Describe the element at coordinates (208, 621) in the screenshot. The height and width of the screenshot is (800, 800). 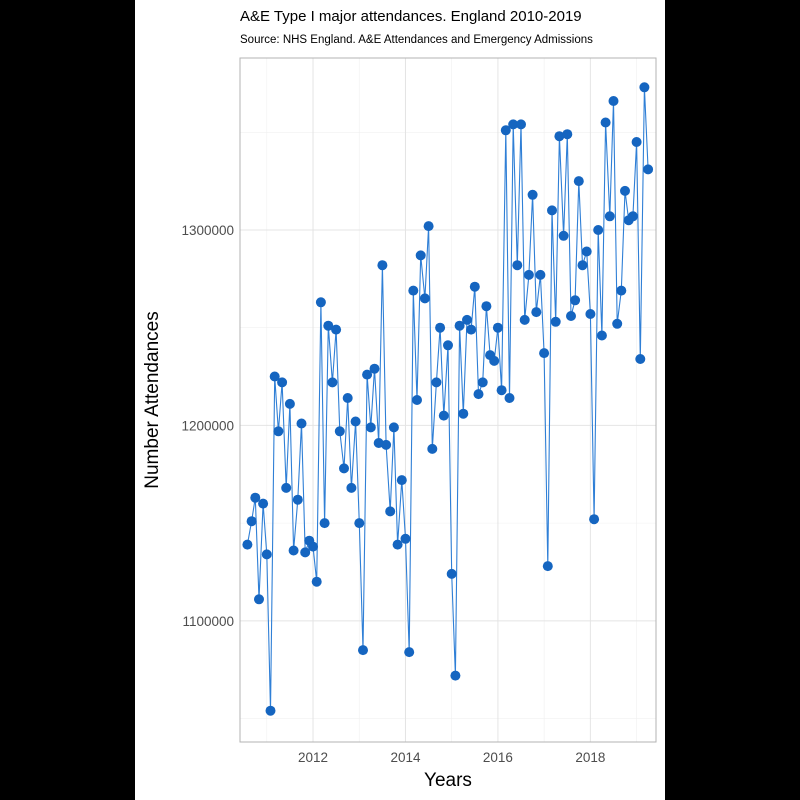
I see `y-tick-label: 1100000` at that location.